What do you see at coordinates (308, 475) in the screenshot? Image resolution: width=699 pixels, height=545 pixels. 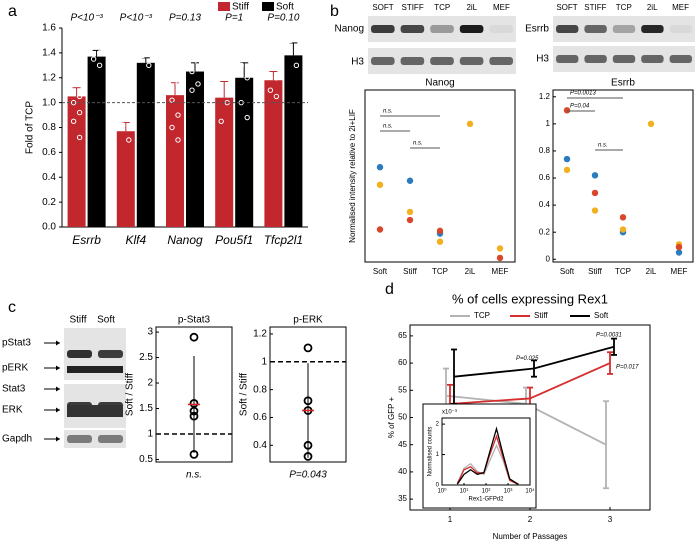 I see `annotation: P=0.043` at bounding box center [308, 475].